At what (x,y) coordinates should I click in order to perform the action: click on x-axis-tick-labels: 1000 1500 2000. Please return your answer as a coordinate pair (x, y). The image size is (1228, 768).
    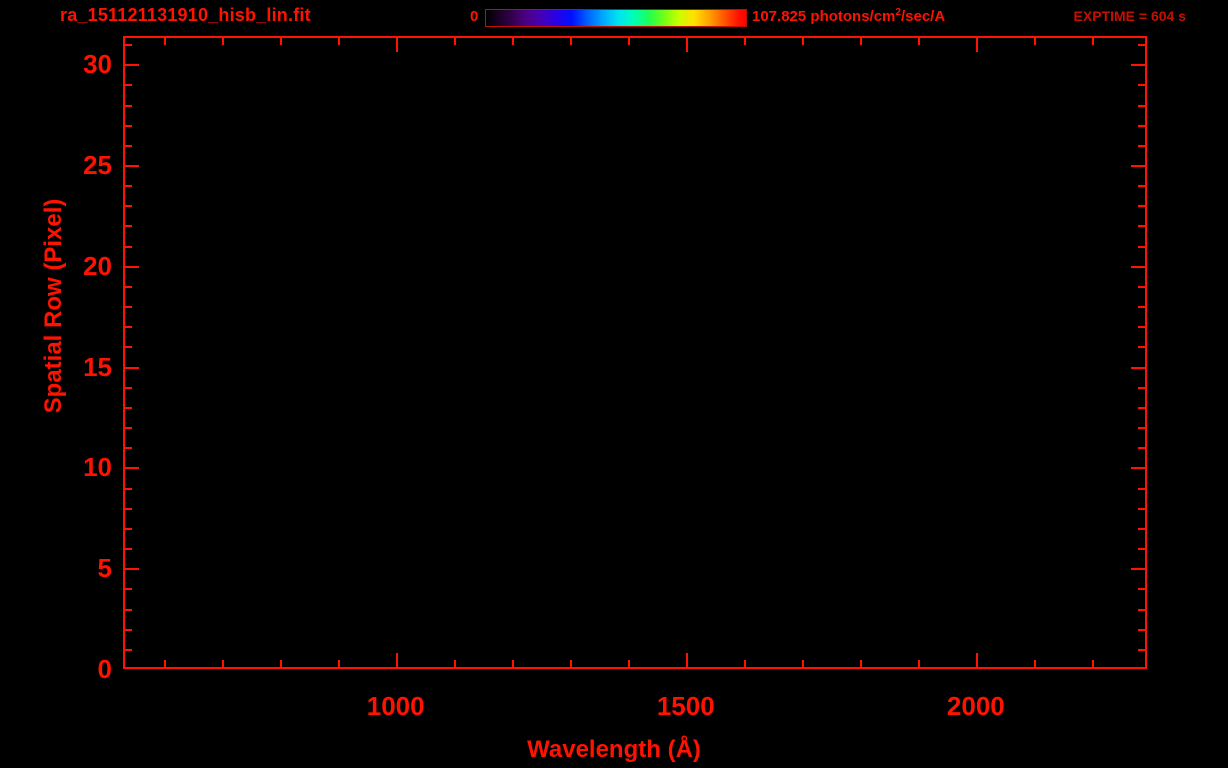
    Looking at the image, I should click on (614, 709).